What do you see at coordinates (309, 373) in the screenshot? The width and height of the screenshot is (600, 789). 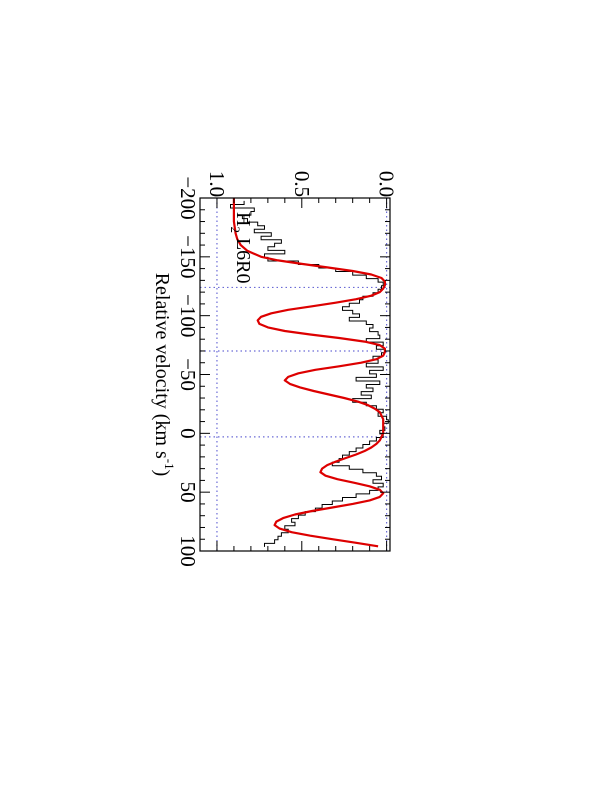 I see `model-curve` at bounding box center [309, 373].